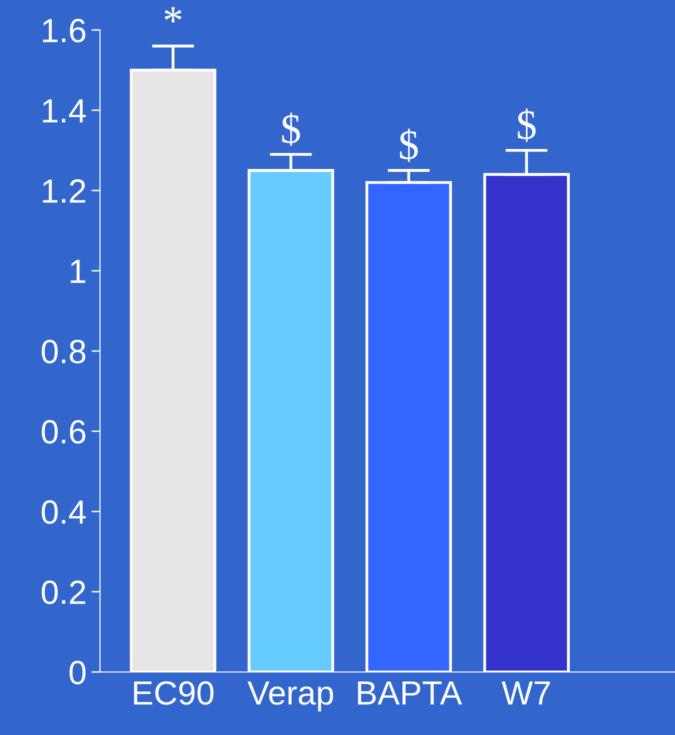 The height and width of the screenshot is (735, 675). I want to click on annotation: *, so click(173, 14).